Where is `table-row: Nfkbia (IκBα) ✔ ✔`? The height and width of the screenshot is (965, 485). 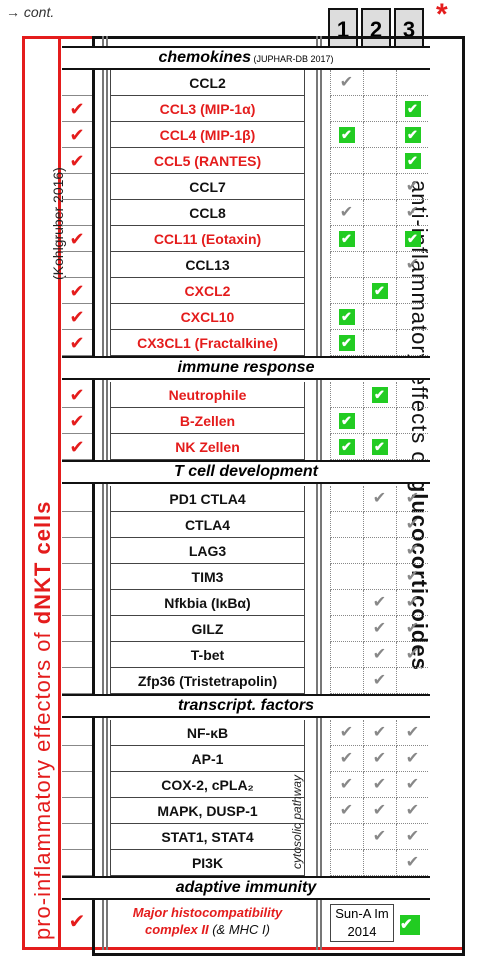 table-row: Nfkbia (IκBα) ✔ ✔ is located at coordinates (246, 603).